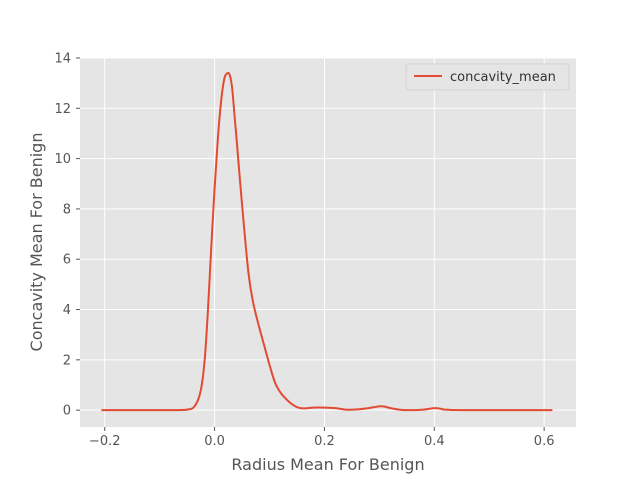 The height and width of the screenshot is (480, 640). What do you see at coordinates (544, 441) in the screenshot?
I see `x-tick-label: 0.6` at bounding box center [544, 441].